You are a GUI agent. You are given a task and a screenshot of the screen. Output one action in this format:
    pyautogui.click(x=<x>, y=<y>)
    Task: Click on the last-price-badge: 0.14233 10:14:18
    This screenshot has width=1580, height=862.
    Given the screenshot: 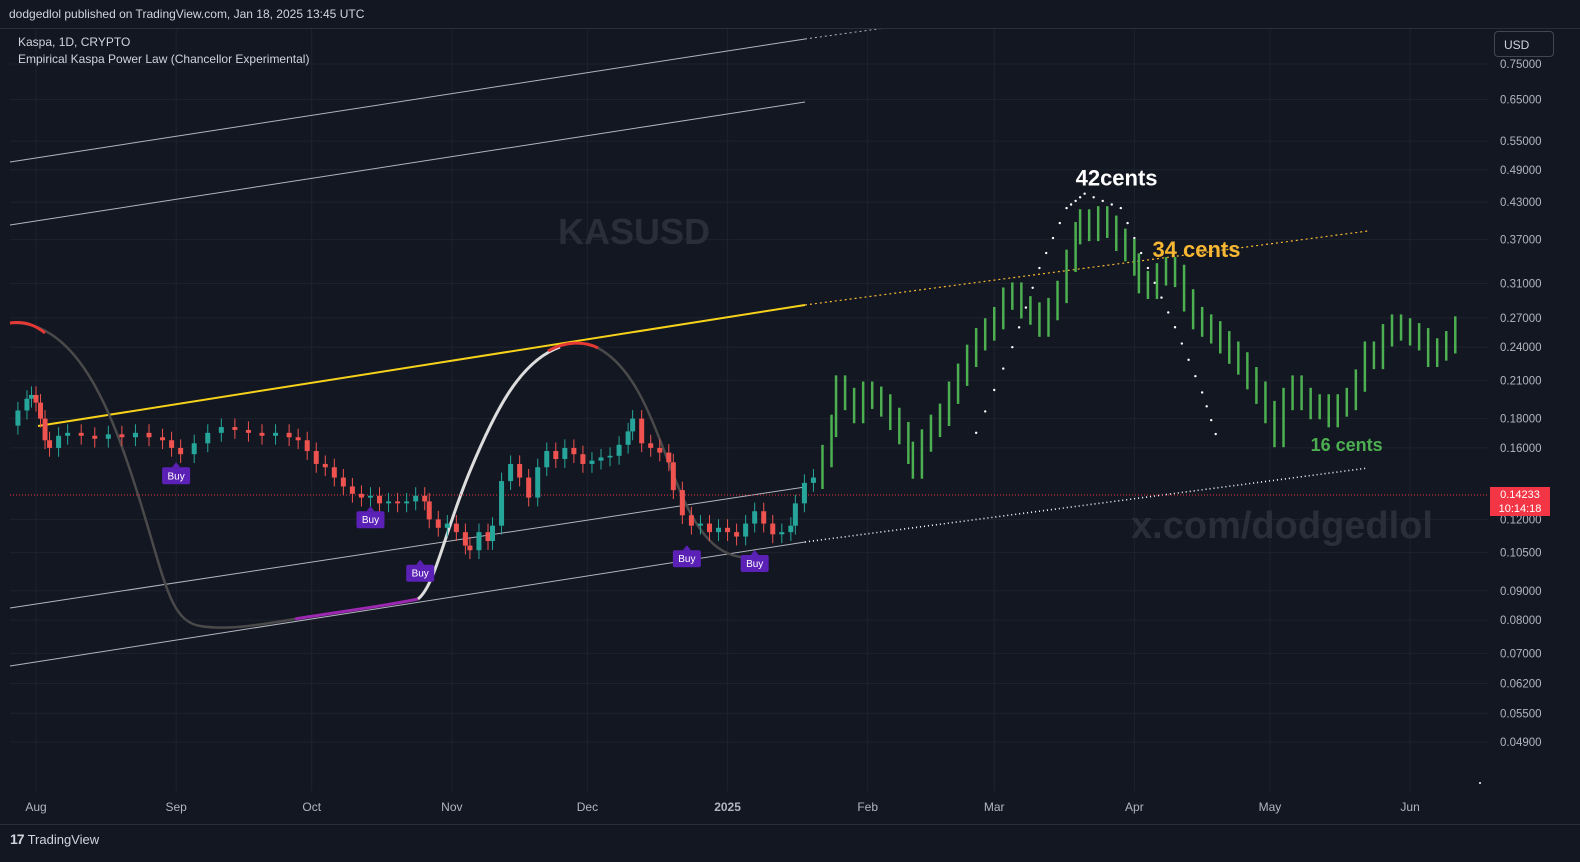 What is the action you would take?
    pyautogui.click(x=1520, y=501)
    